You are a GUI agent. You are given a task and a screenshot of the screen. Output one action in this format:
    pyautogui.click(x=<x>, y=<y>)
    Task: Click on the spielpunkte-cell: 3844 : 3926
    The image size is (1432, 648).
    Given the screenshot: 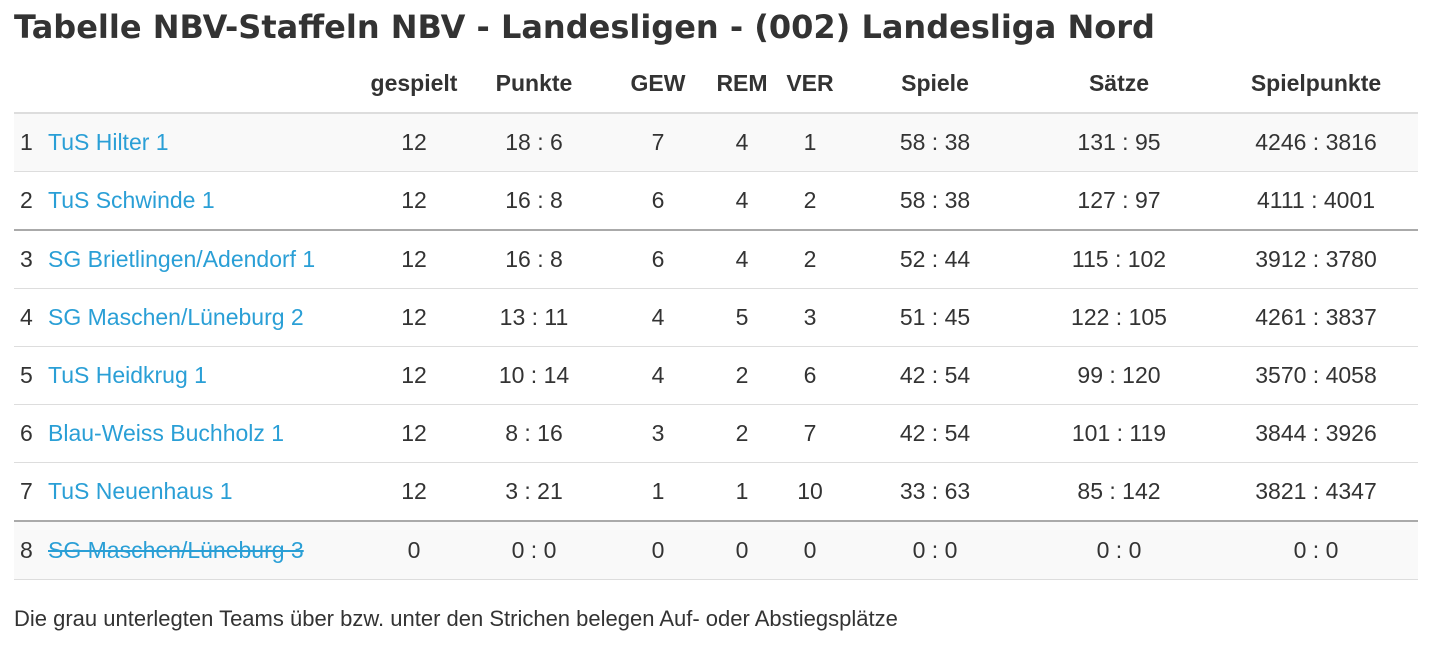 What is the action you would take?
    pyautogui.click(x=1316, y=433)
    